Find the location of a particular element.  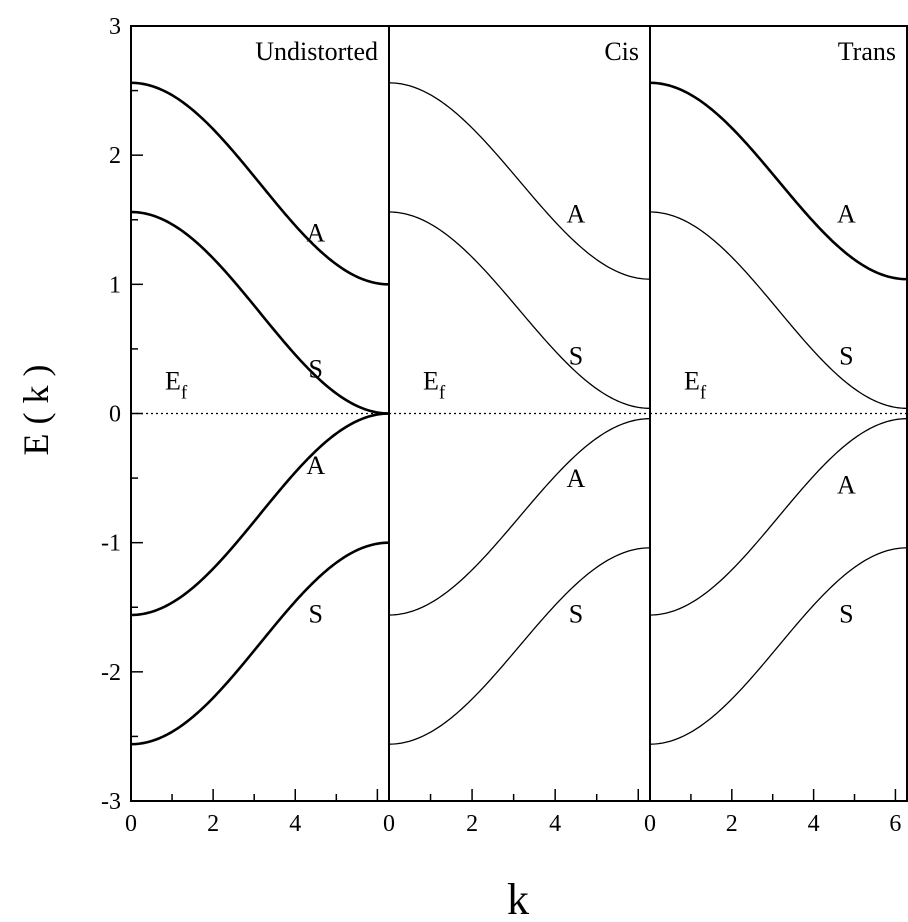

y-tick-label: -2 is located at coordinates (111, 673).